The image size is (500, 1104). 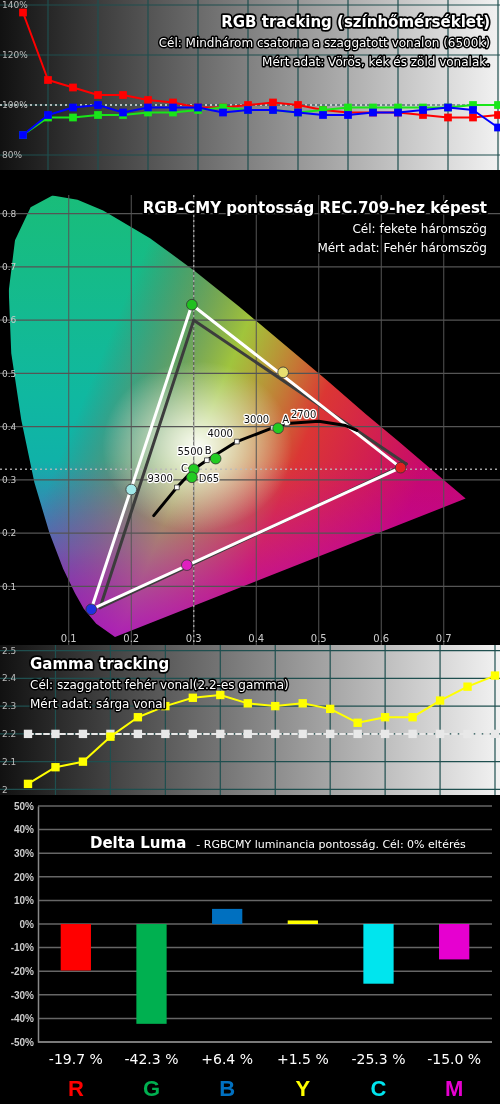 I want to click on annotation: B, so click(x=208, y=450).